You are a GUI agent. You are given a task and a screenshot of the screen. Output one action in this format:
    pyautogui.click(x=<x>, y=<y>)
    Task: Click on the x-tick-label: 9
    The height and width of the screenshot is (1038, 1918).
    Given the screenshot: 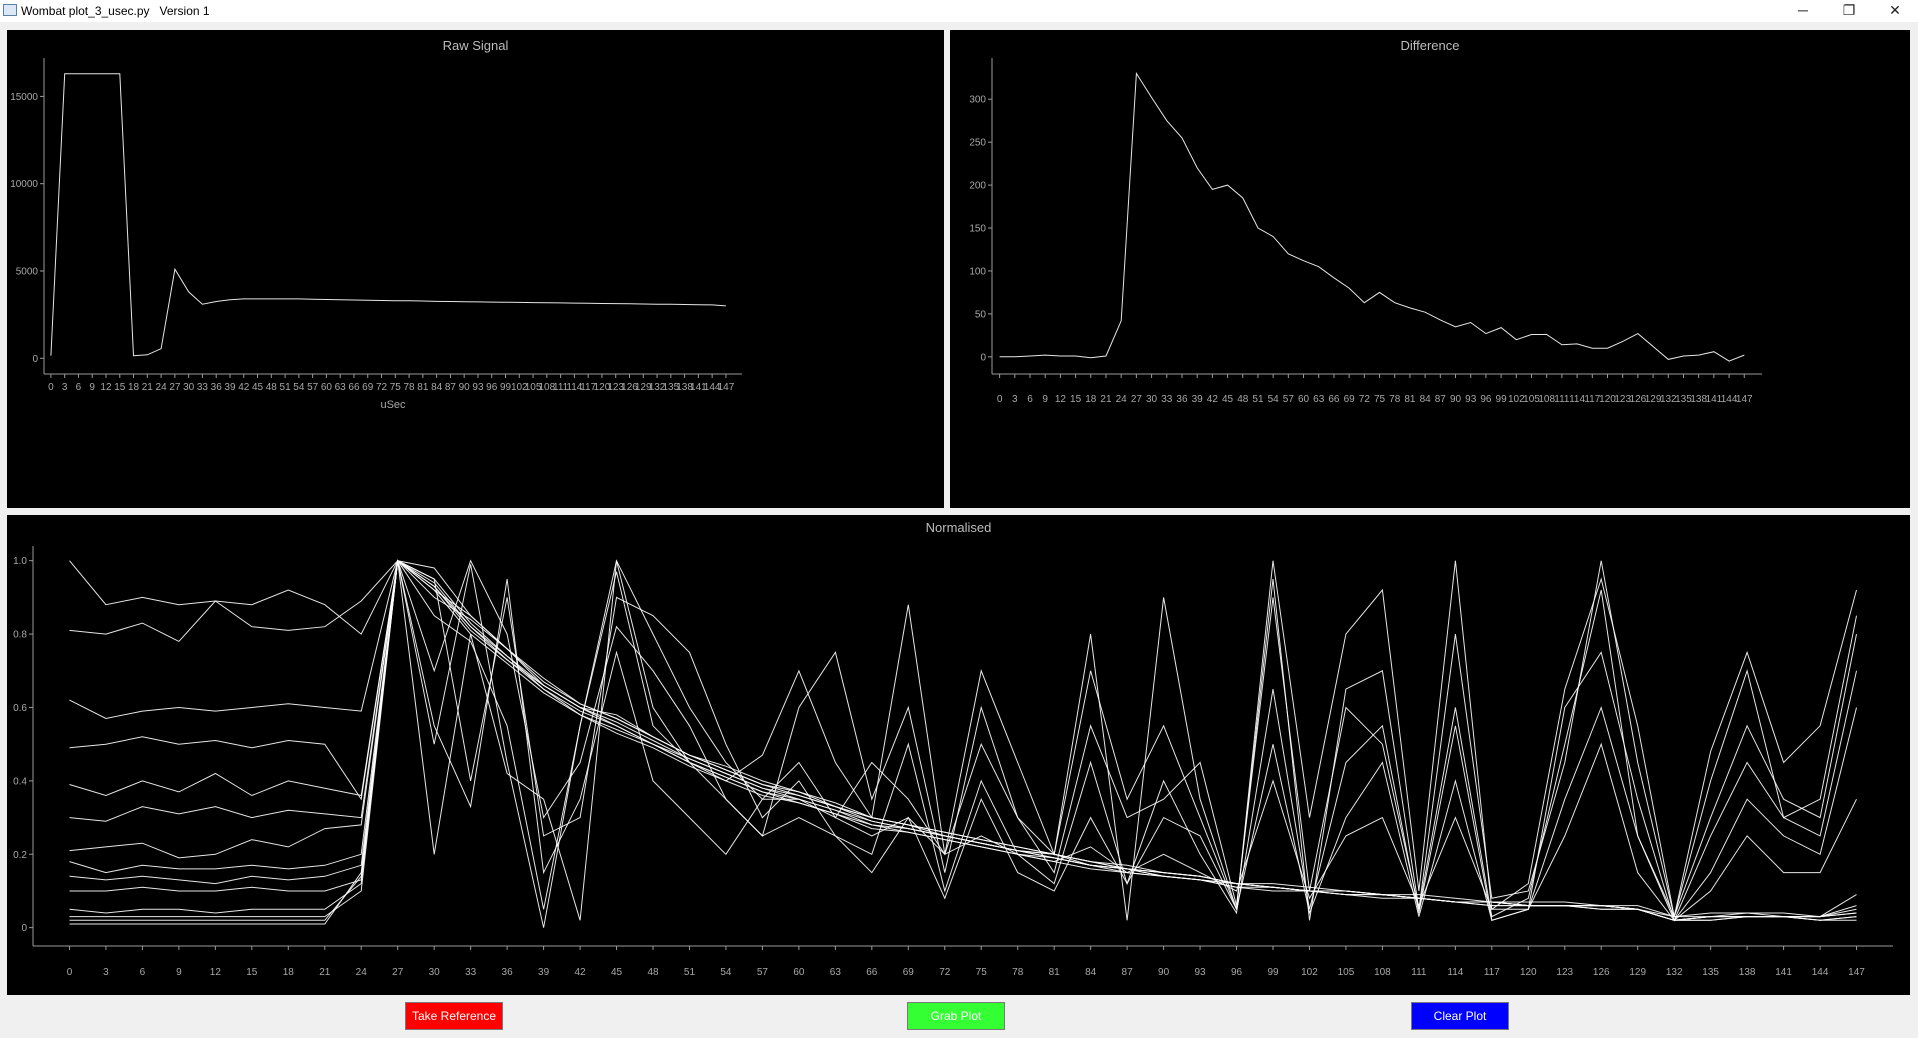 What is the action you would take?
    pyautogui.click(x=179, y=972)
    